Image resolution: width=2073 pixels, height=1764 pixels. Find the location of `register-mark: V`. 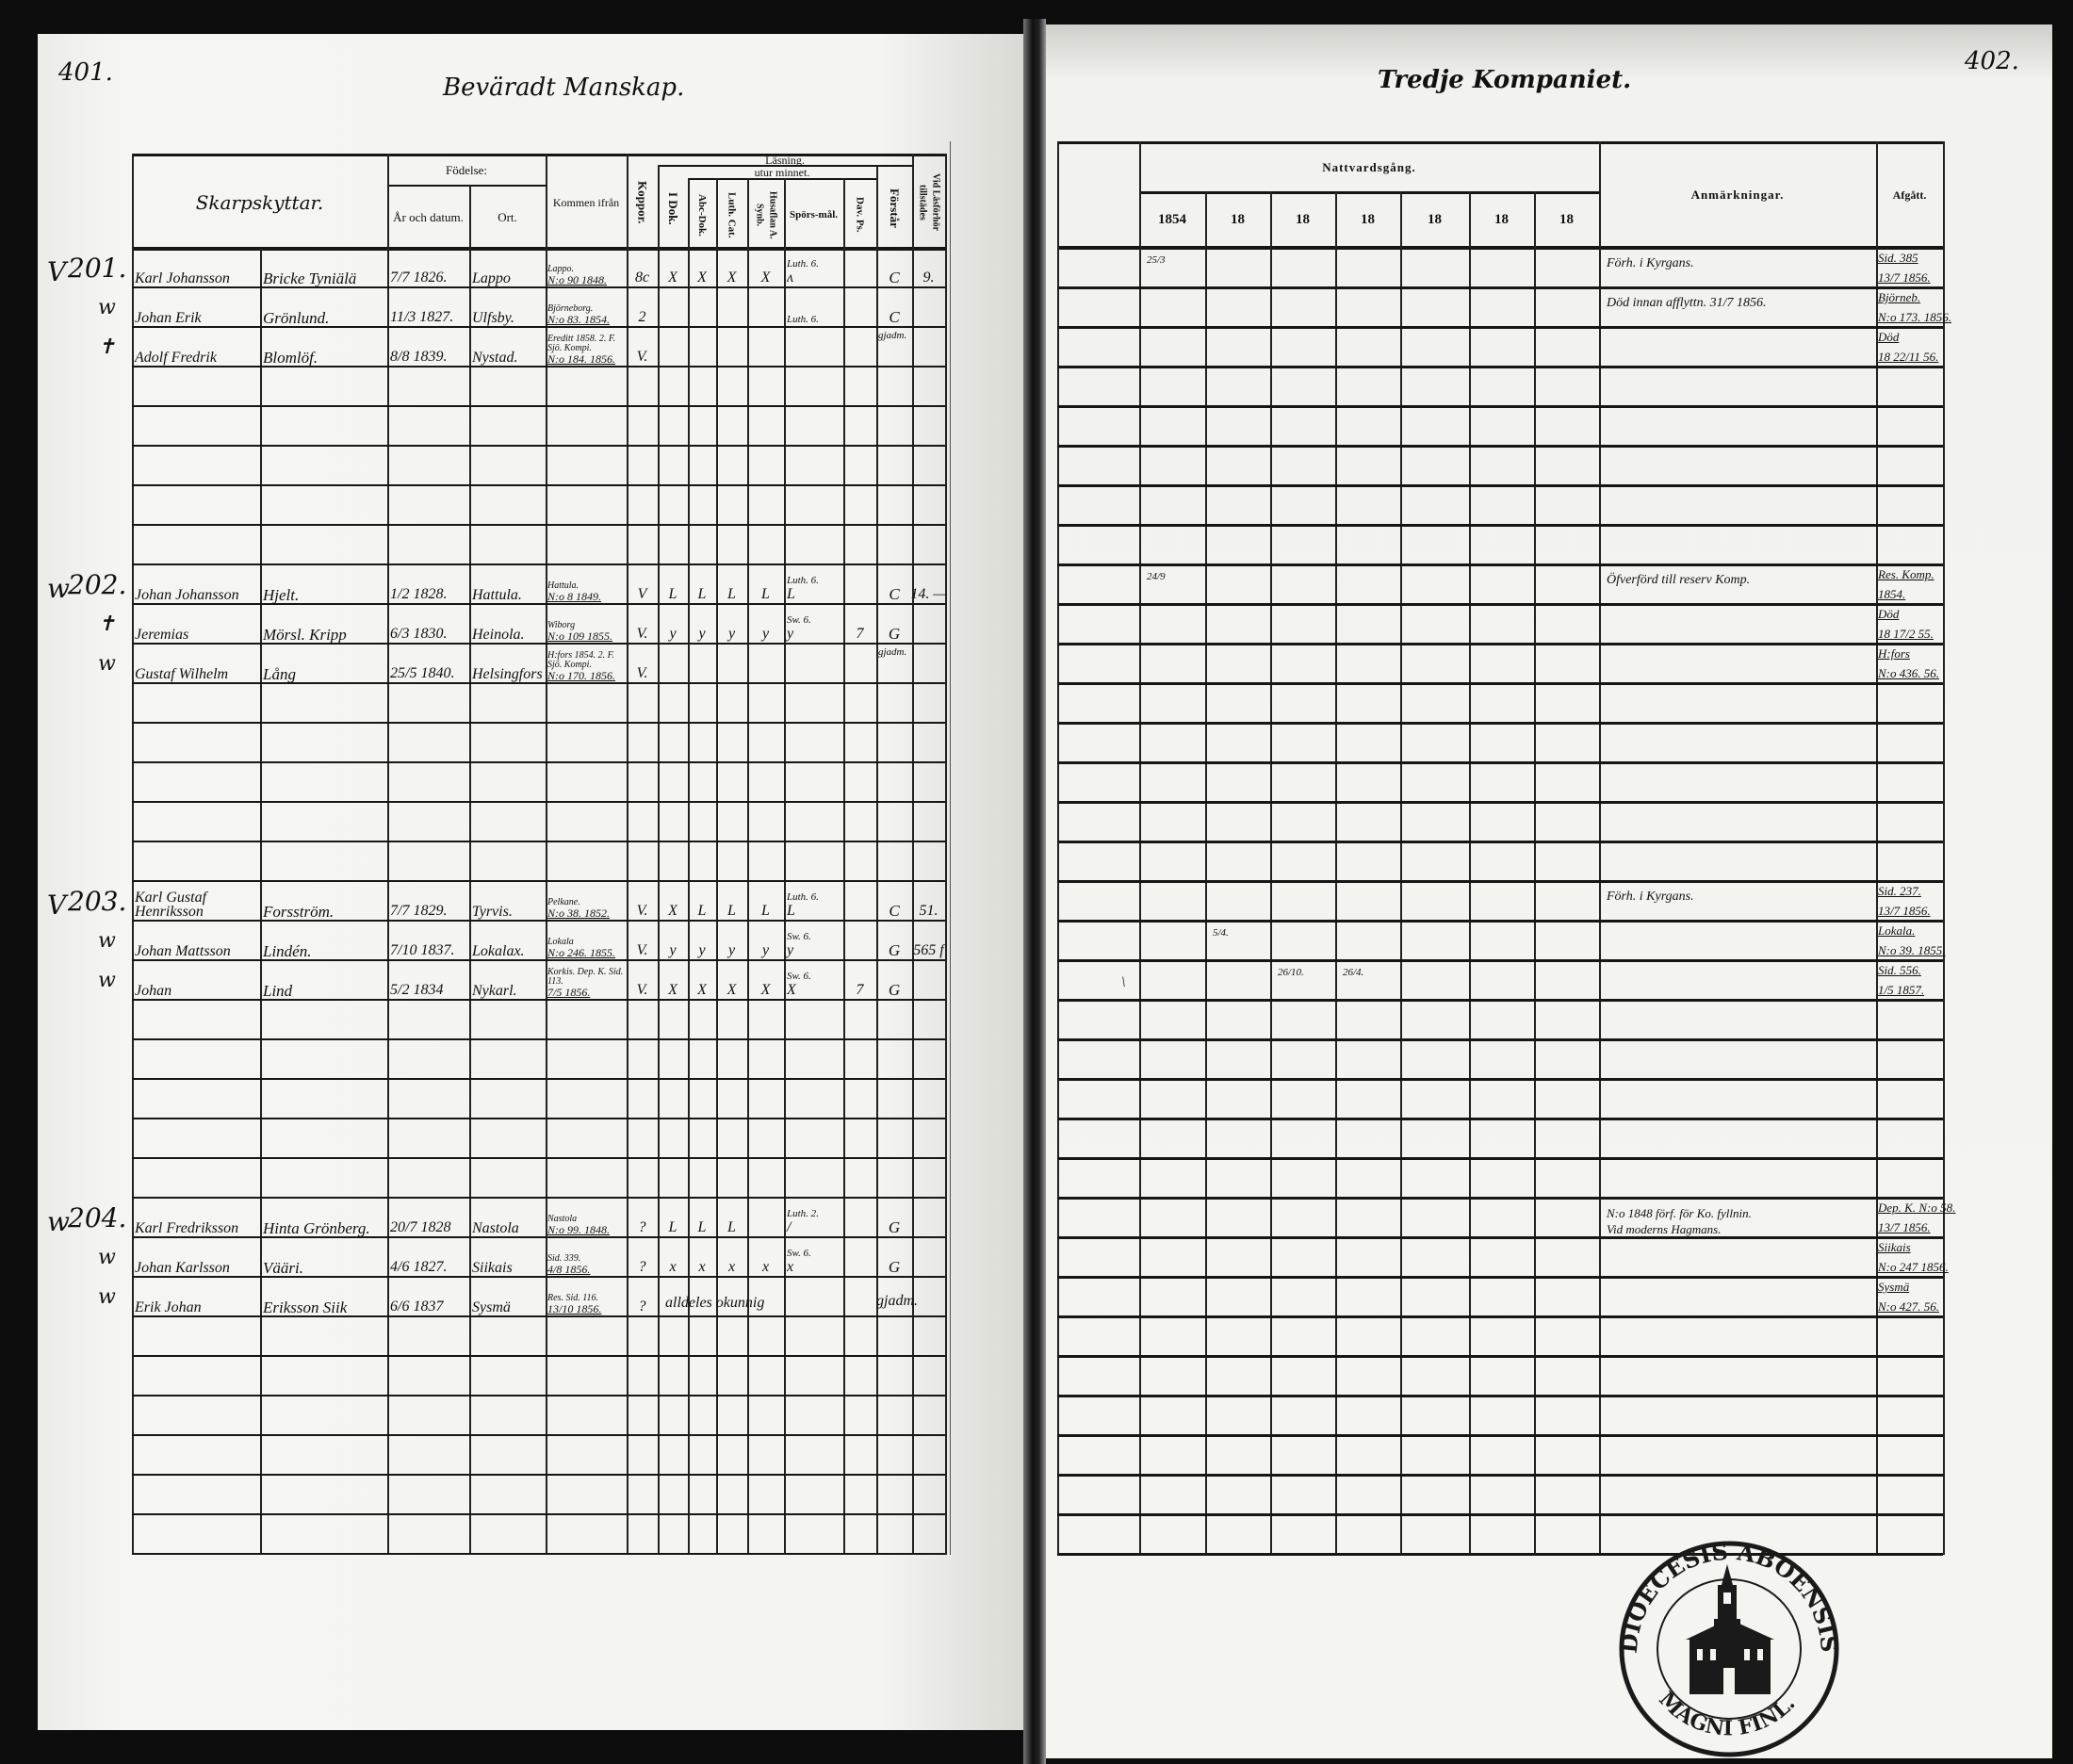

register-mark: V is located at coordinates (57, 905).